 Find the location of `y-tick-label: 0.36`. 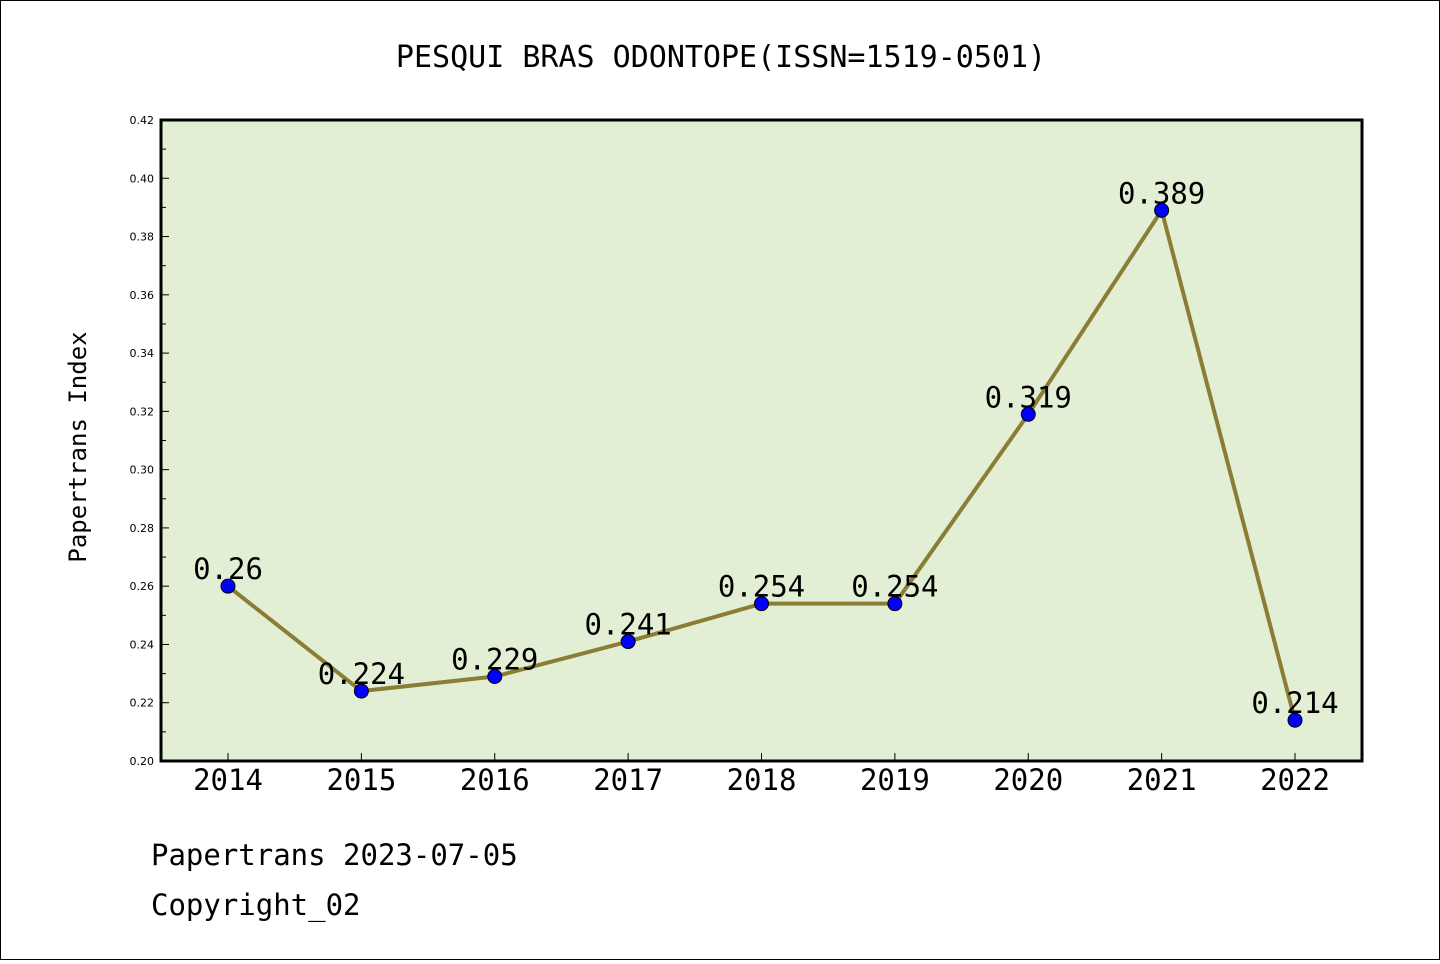

y-tick-label: 0.36 is located at coordinates (142, 295).